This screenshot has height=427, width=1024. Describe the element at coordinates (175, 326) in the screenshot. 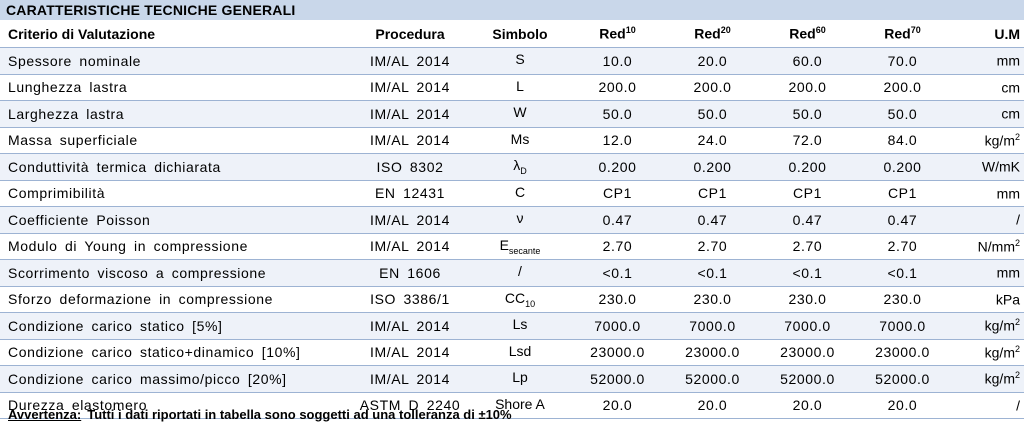

I see `cell-criterio: Condizione carico statico [5%]` at that location.